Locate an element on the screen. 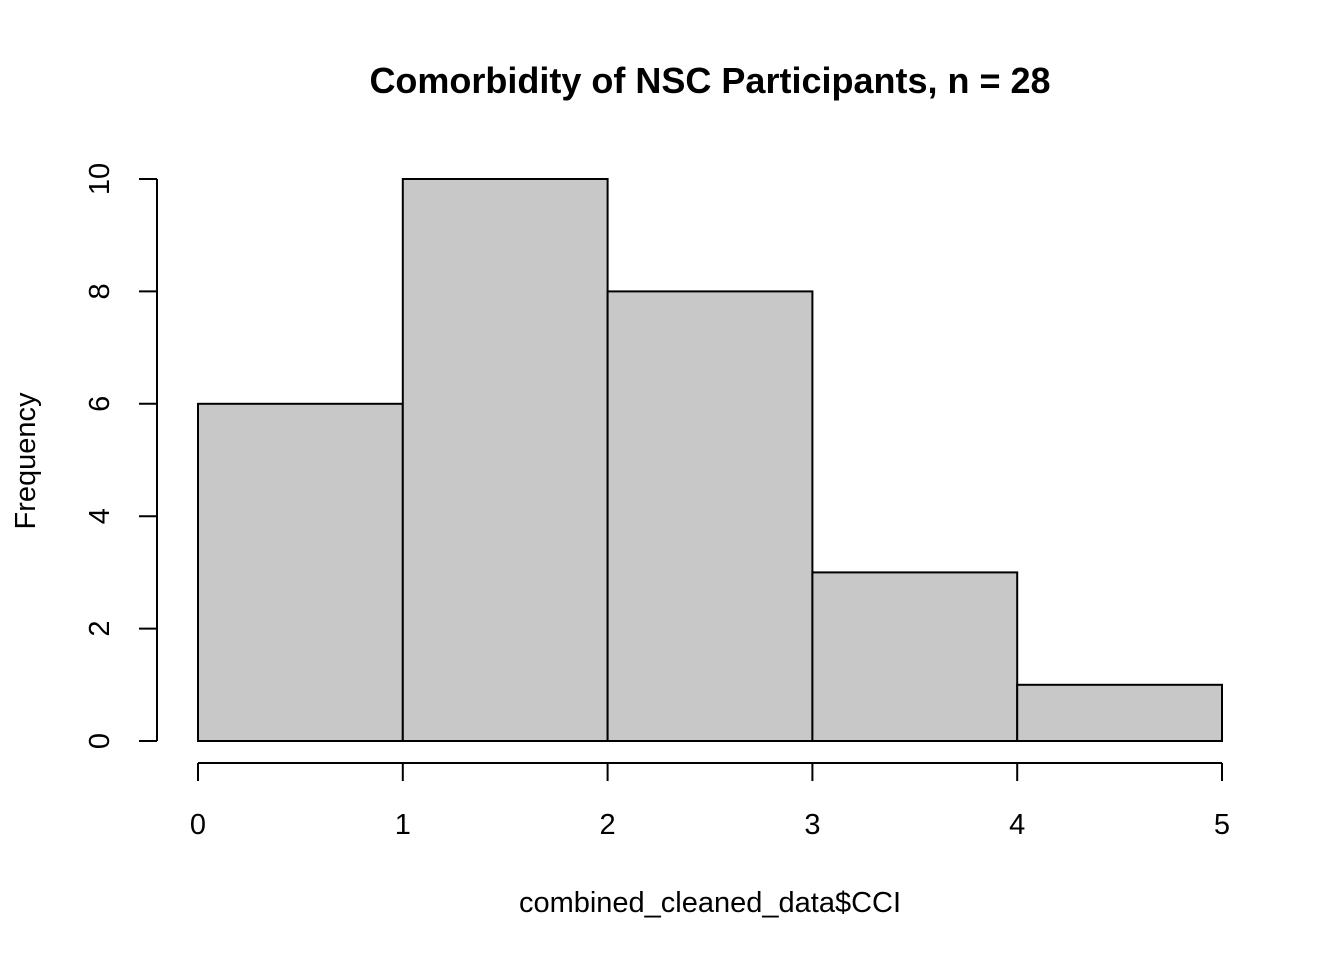 Image resolution: width=1344 pixels, height=960 pixels. y-tick-label: 10 is located at coordinates (100, 179).